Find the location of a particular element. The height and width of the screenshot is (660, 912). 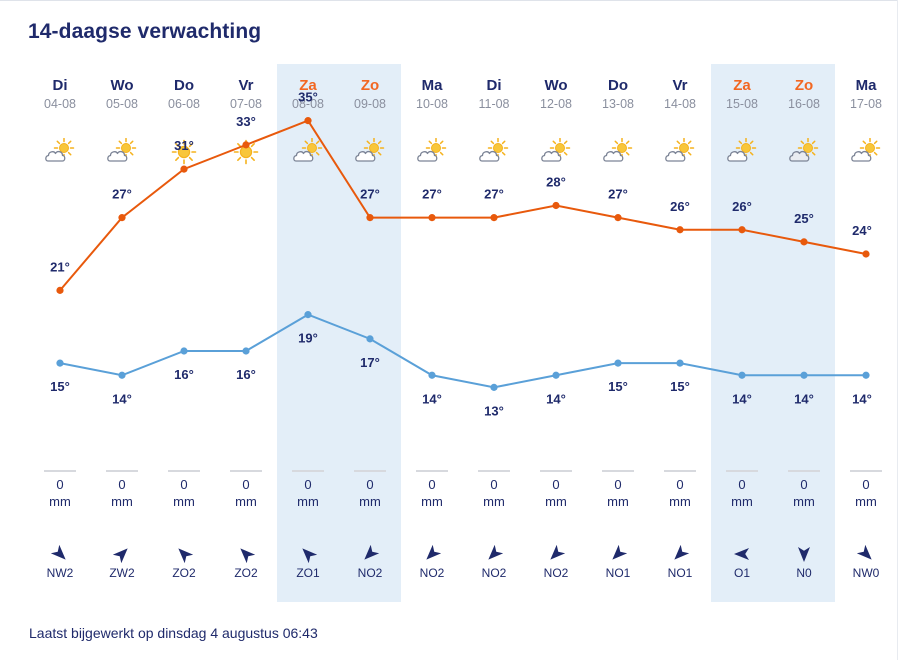

day-date: 16-08 is located at coordinates (804, 104).